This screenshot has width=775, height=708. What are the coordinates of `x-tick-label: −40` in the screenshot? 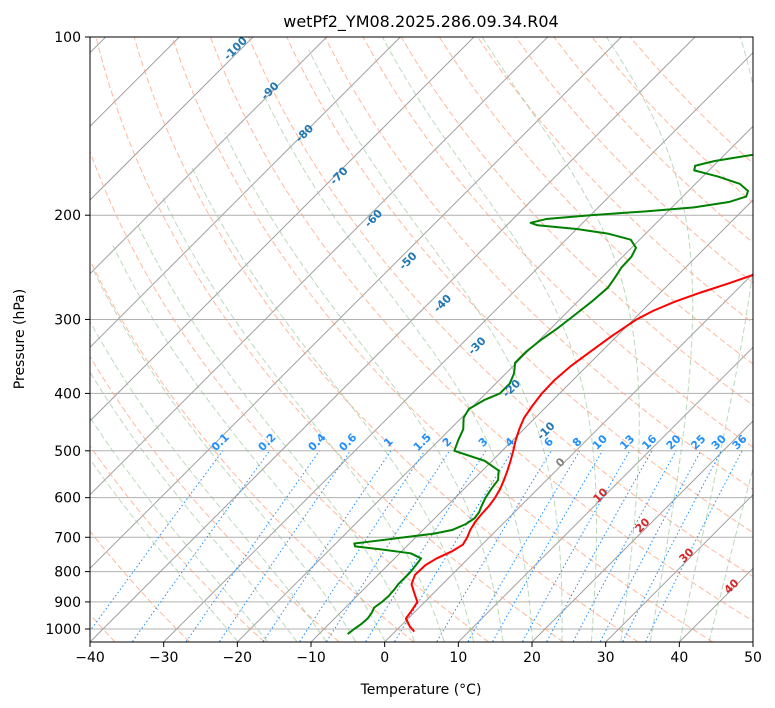 It's located at (90, 658).